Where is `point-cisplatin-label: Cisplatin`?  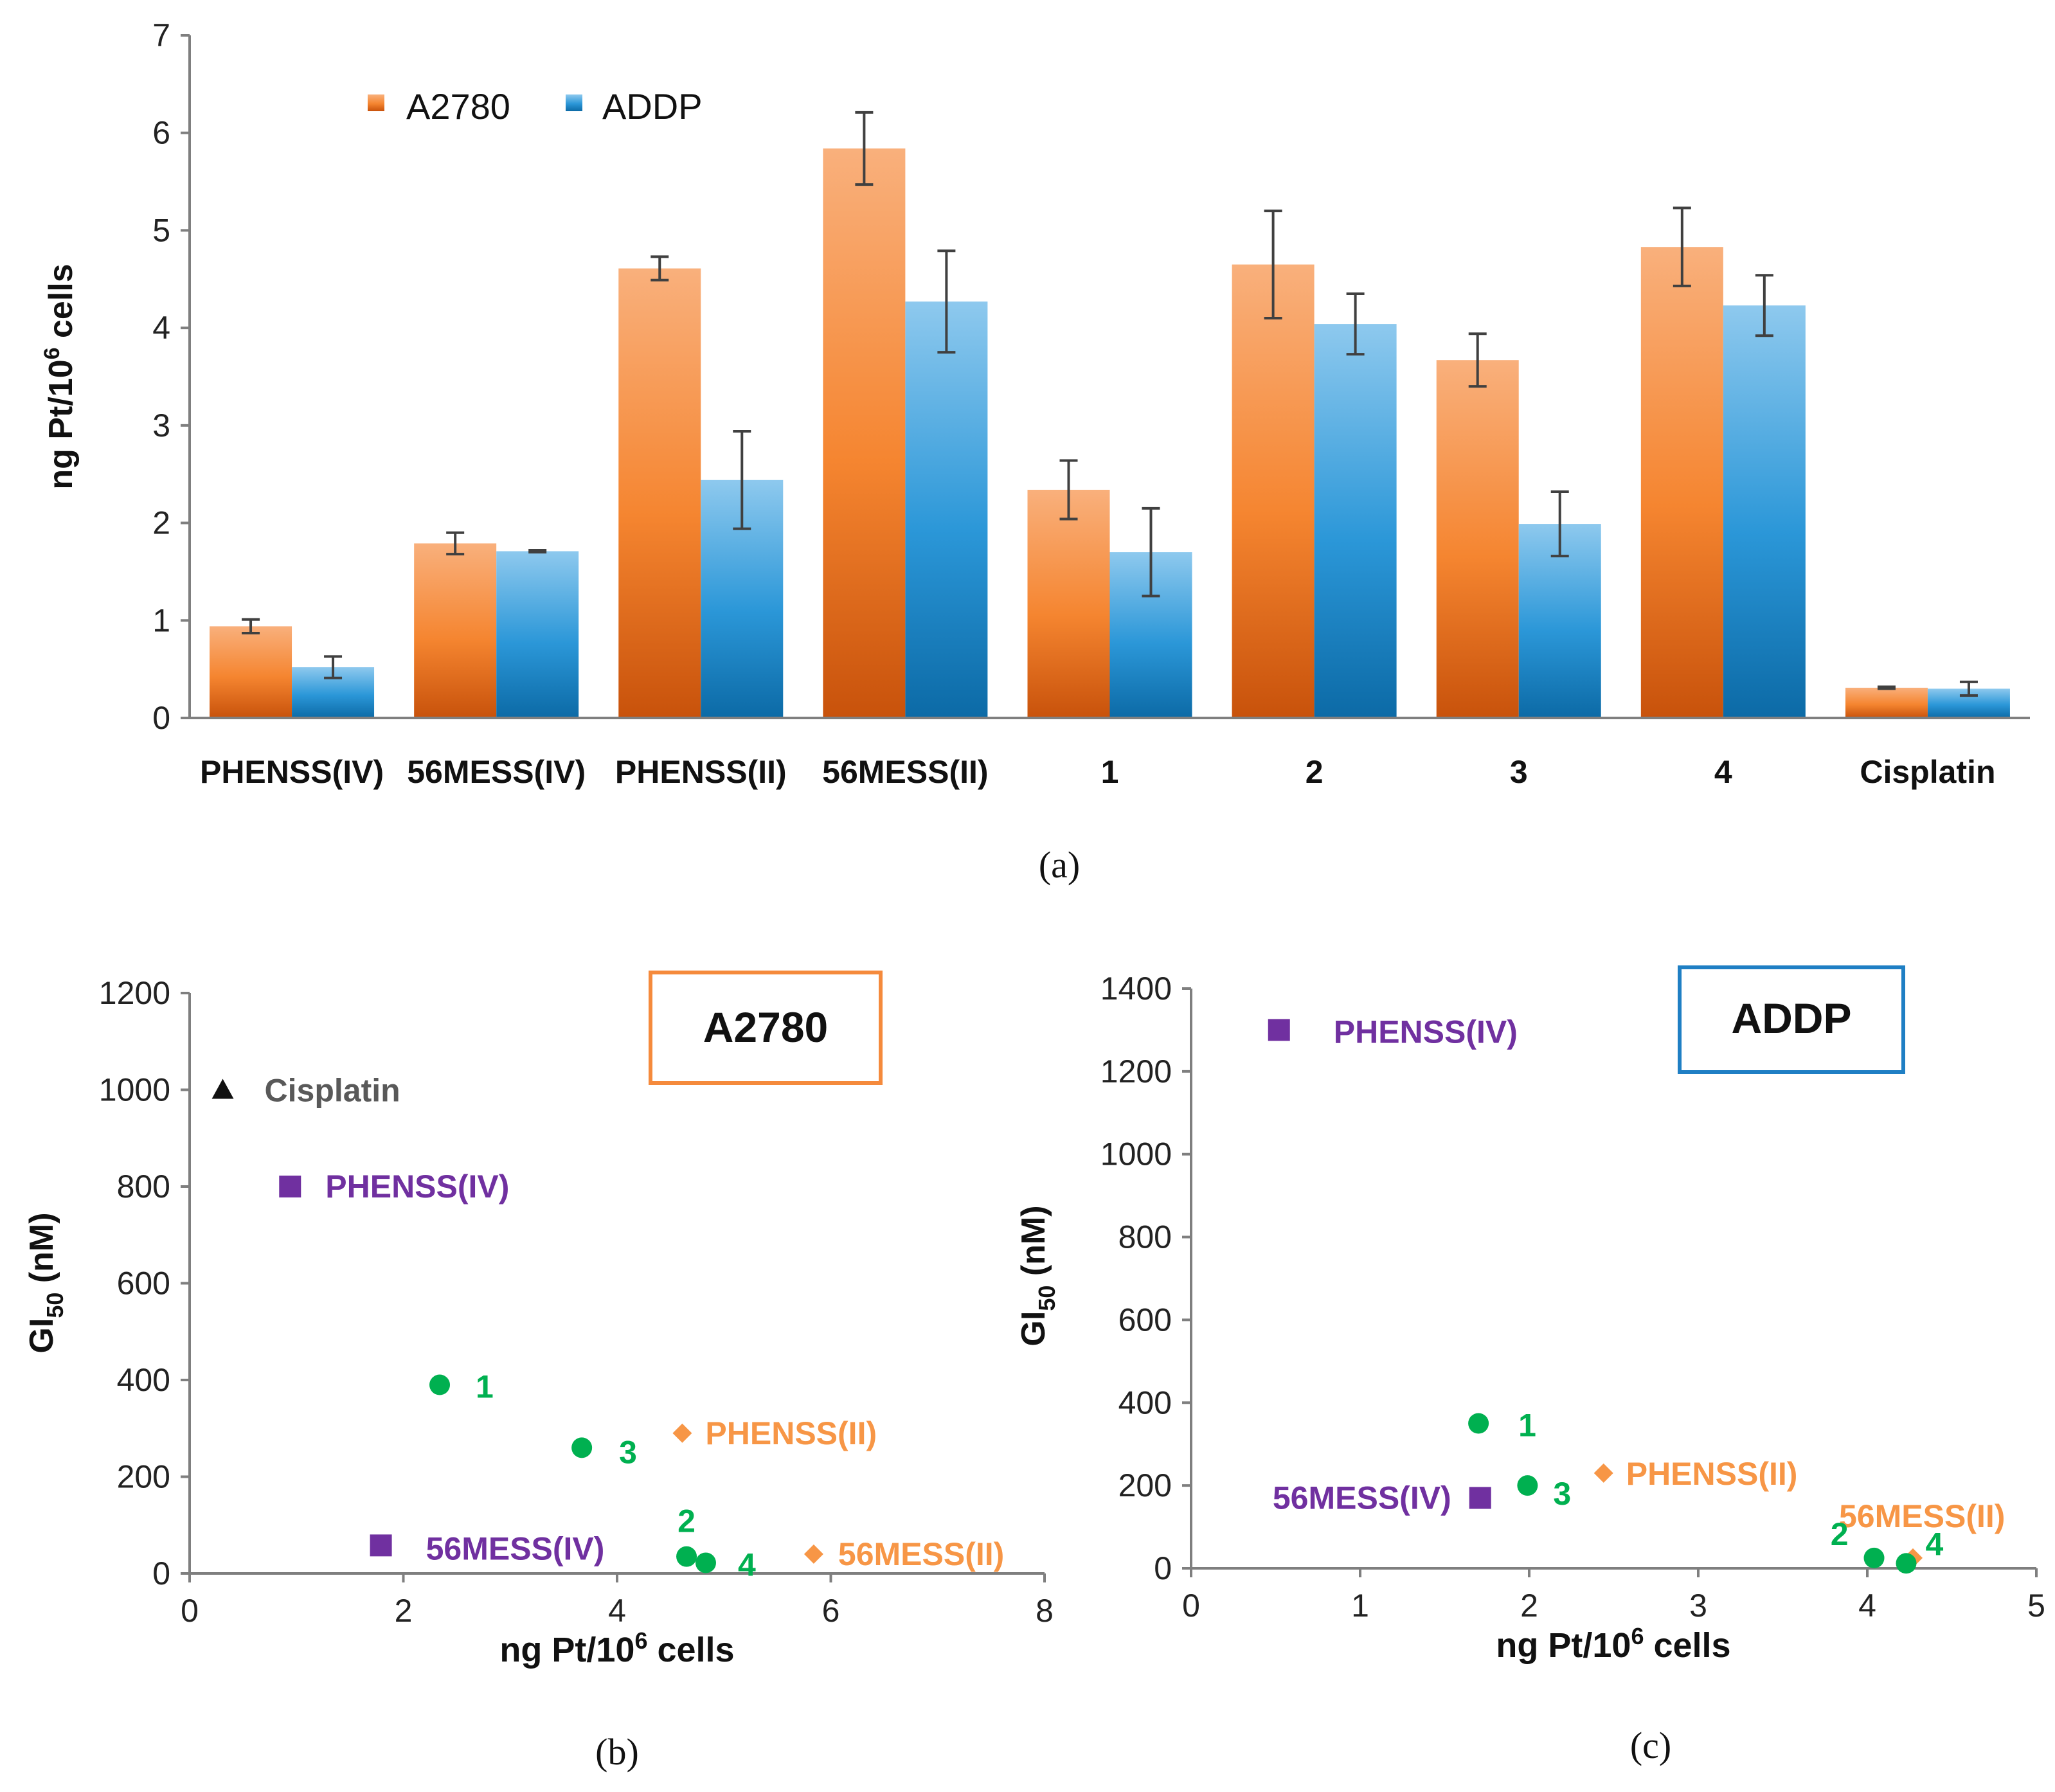
point-cisplatin-label: Cisplatin is located at coordinates (332, 1091).